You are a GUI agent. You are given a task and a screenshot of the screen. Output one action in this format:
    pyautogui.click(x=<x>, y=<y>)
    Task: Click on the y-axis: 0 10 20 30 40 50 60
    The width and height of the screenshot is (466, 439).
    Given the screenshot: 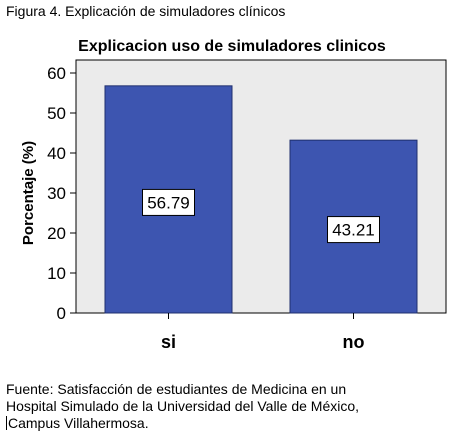 What is the action you would take?
    pyautogui.click(x=61, y=193)
    